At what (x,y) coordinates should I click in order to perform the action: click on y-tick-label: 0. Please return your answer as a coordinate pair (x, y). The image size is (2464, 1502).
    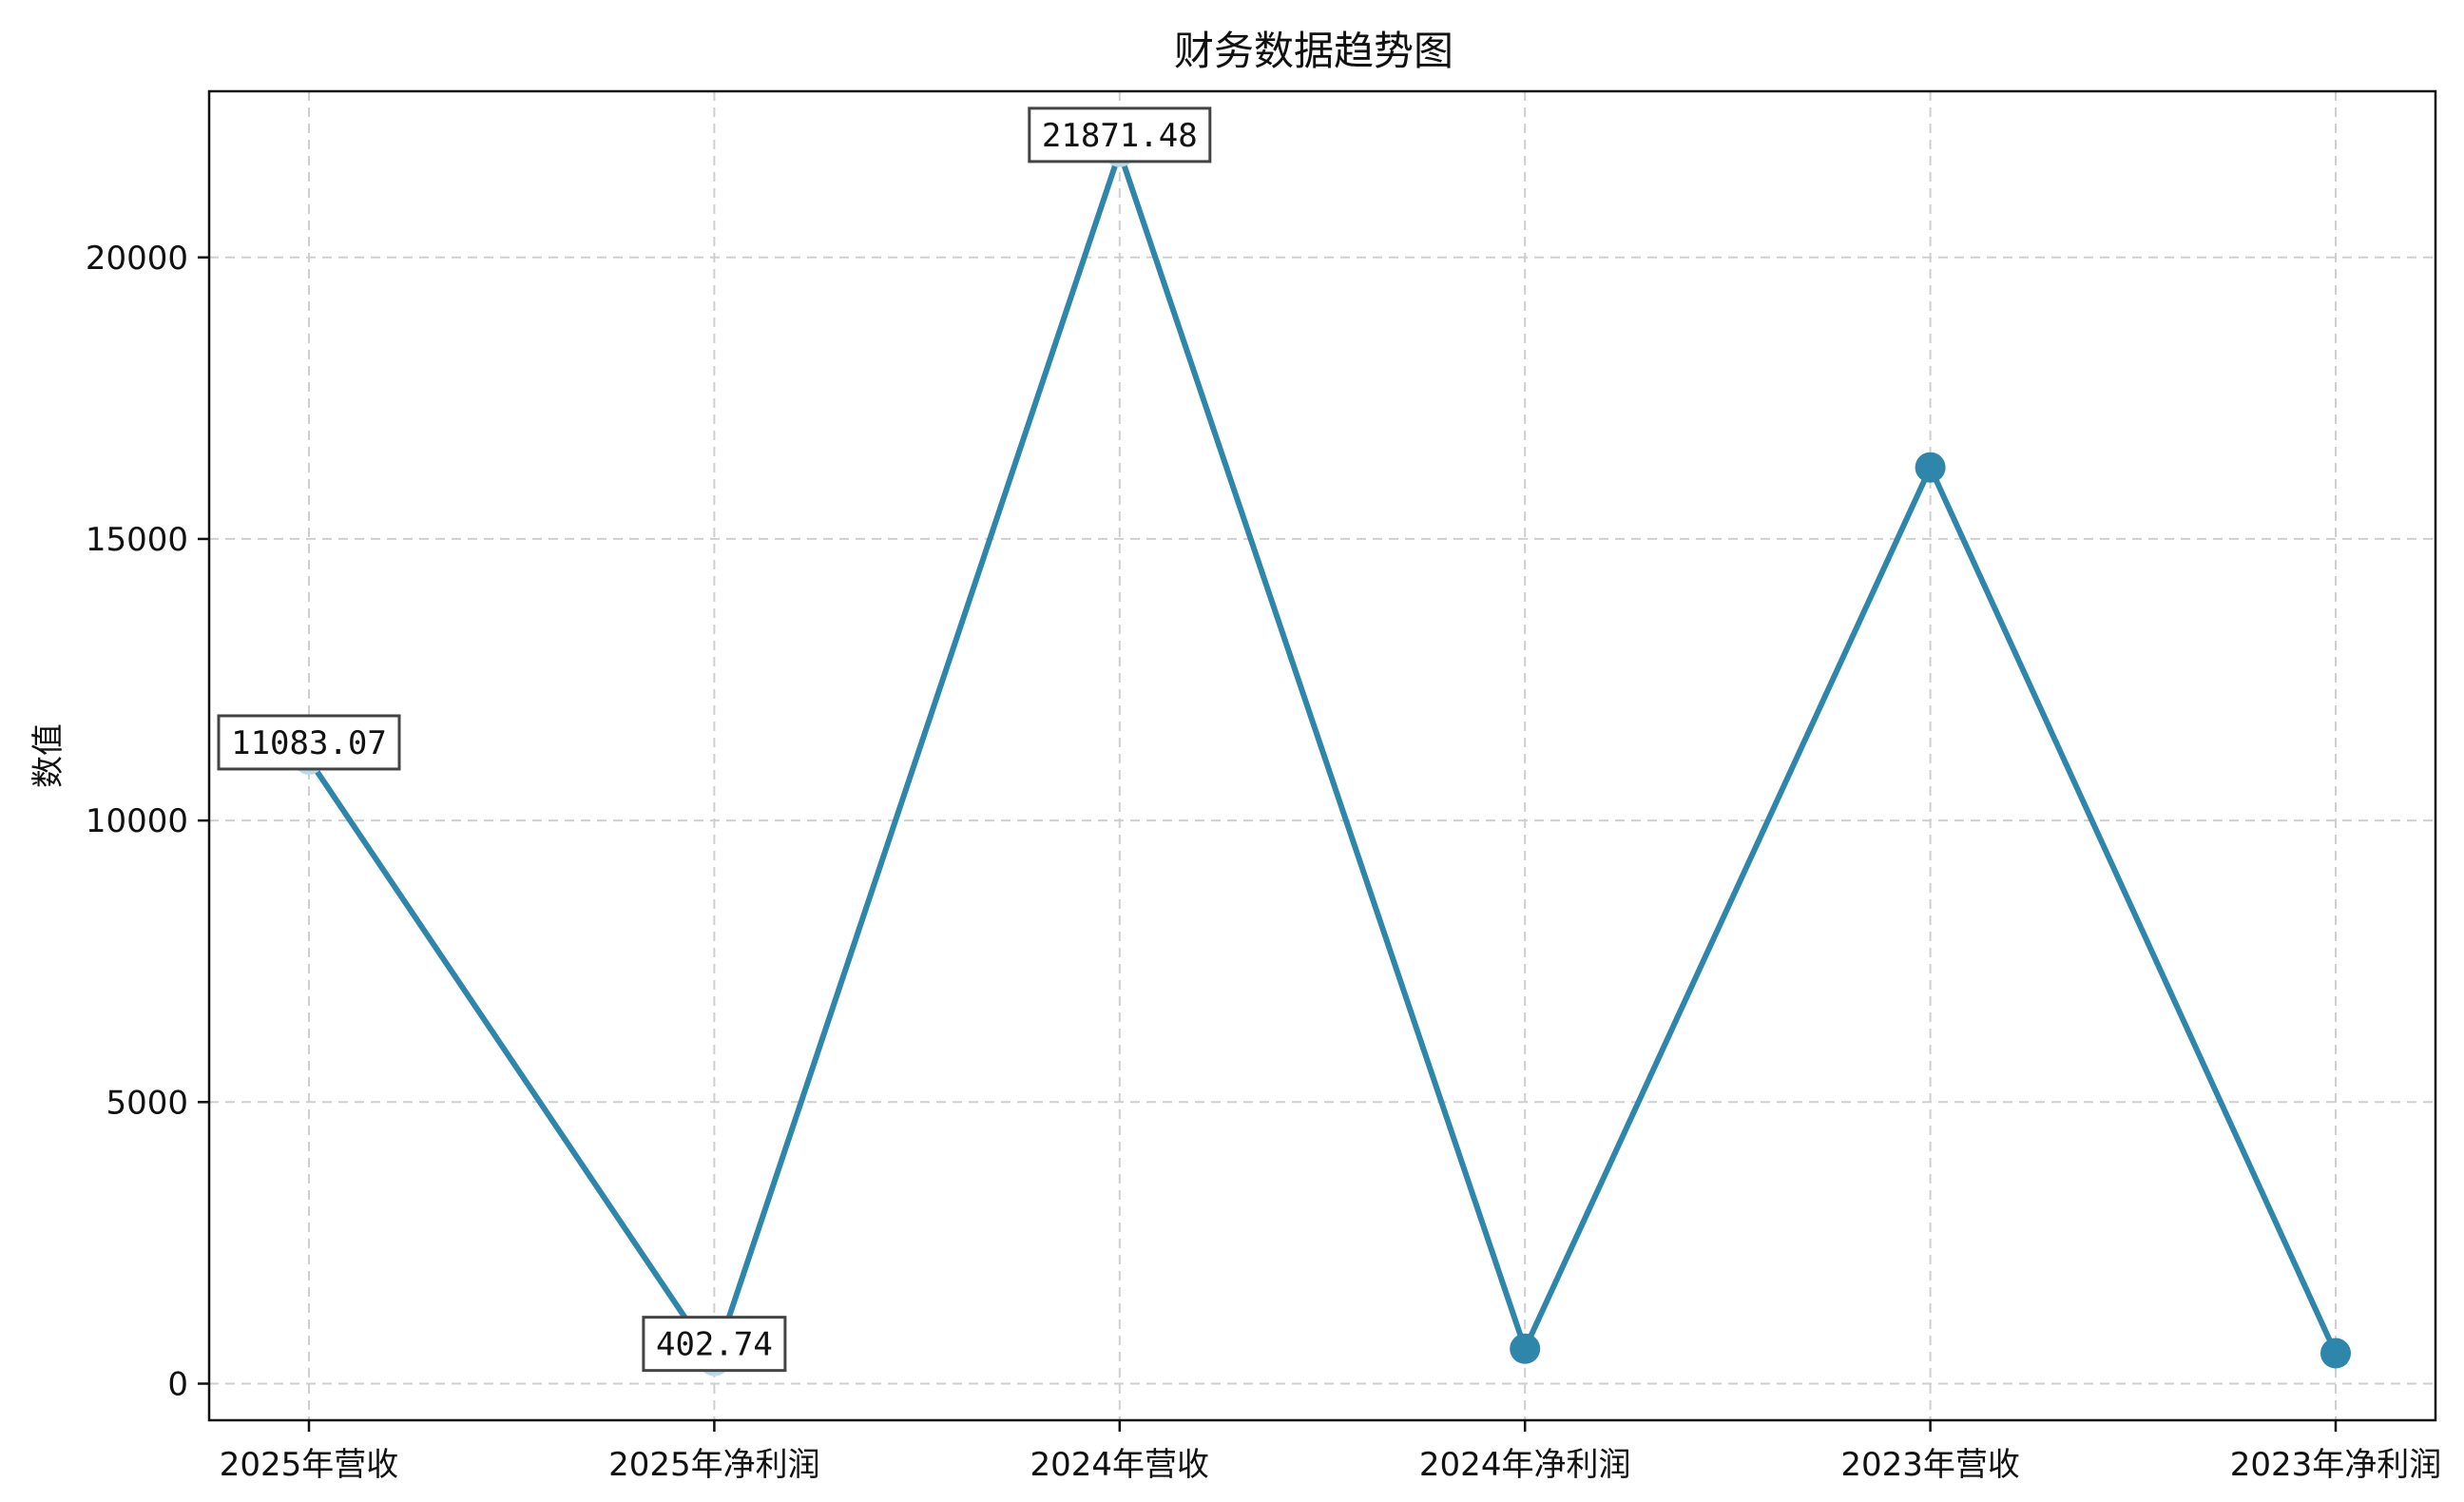
    Looking at the image, I should click on (177, 1384).